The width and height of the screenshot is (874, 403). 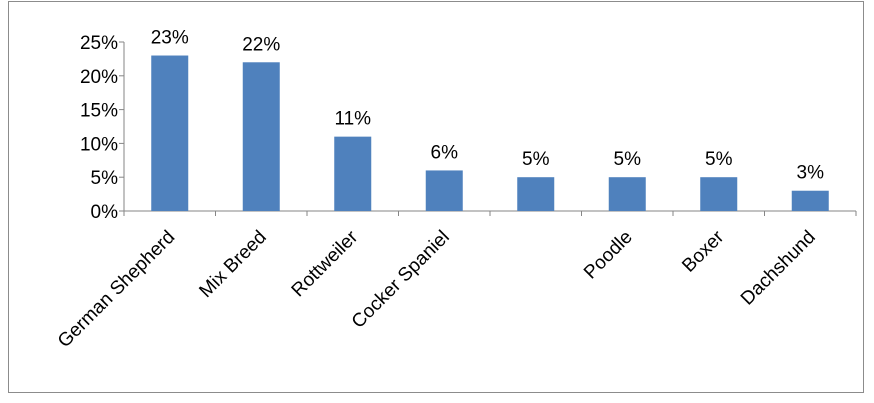 What do you see at coordinates (232, 264) in the screenshot?
I see `x-tick-label: Mix Breed` at bounding box center [232, 264].